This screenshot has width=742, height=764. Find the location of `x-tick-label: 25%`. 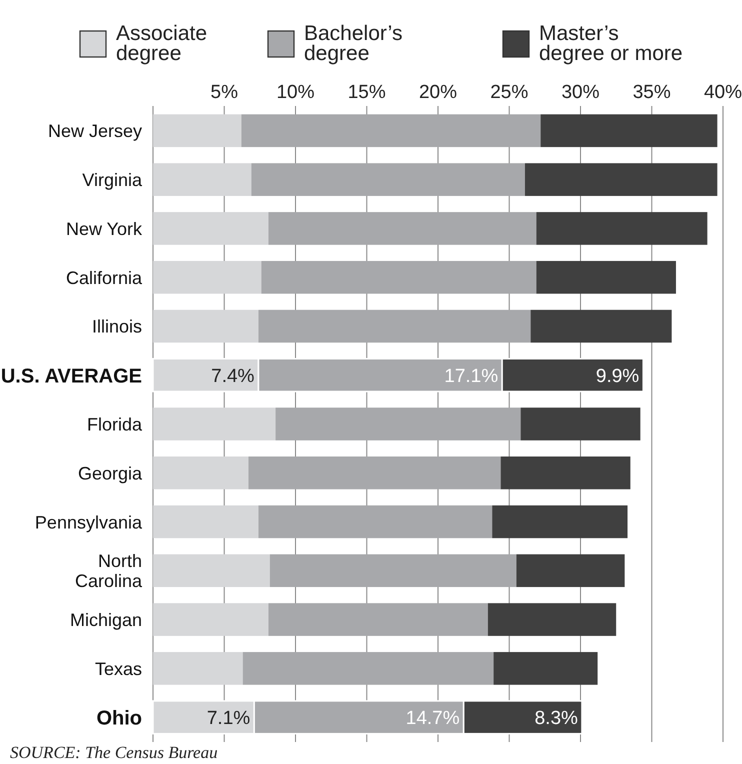

x-tick-label: 25% is located at coordinates (509, 92).